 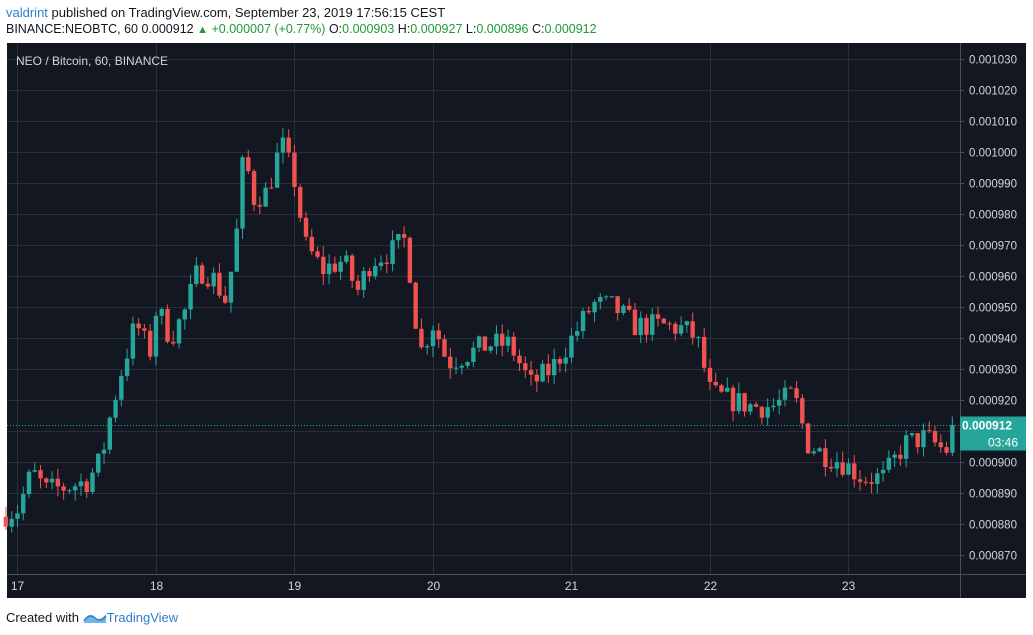 What do you see at coordinates (268, 29) in the screenshot?
I see `price-change: +0.000007 (+0.77%)` at bounding box center [268, 29].